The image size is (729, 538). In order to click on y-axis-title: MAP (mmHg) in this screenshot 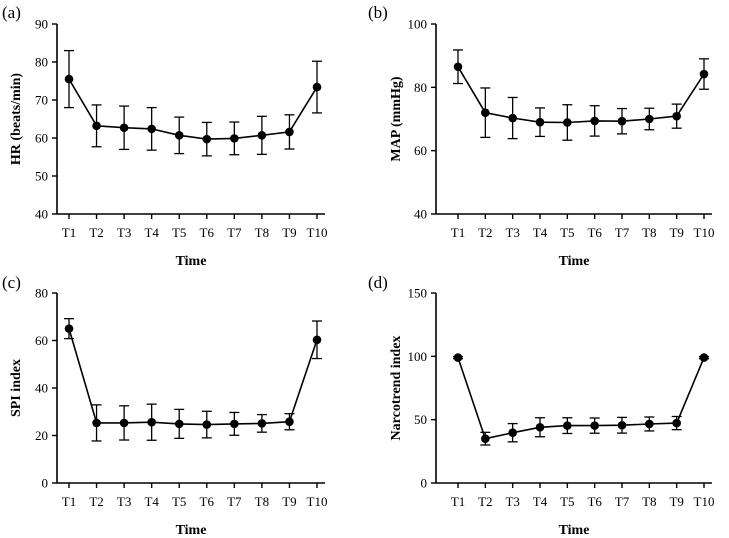, I will do `click(396, 118)`.